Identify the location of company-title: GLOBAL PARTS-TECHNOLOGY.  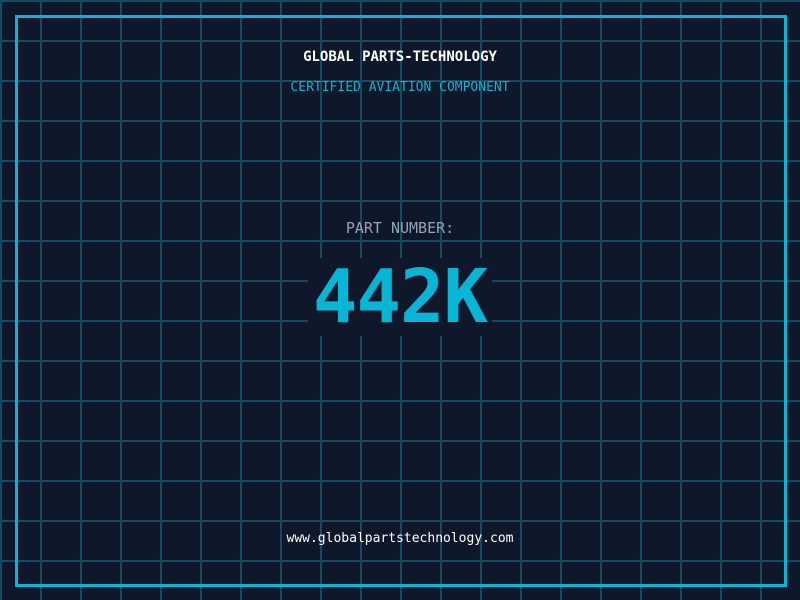
(400, 57).